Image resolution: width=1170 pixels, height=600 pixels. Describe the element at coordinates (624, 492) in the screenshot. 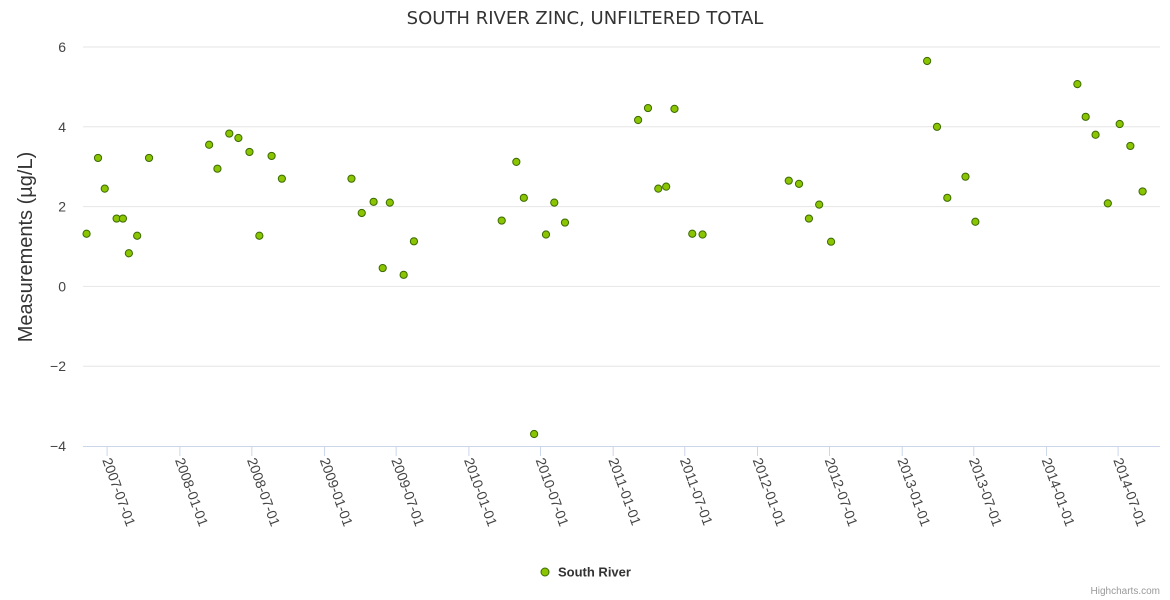

I see `x-tick-label: 2011-01-01` at that location.